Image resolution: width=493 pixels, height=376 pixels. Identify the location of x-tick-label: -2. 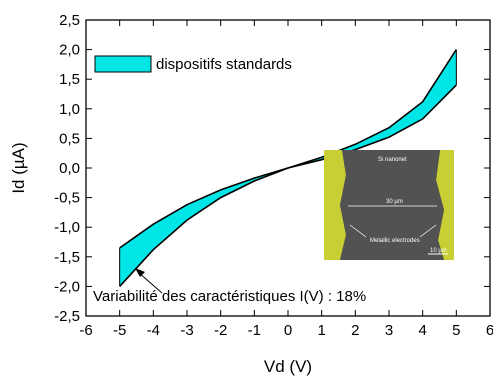
(220, 330).